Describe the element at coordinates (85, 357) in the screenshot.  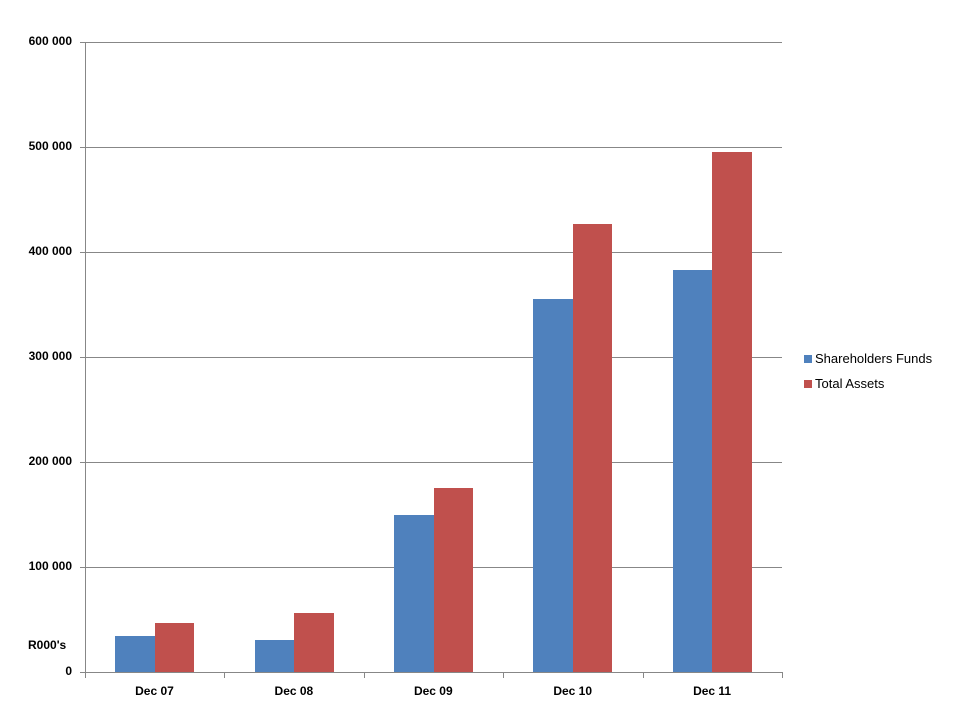
I see `y-axis` at that location.